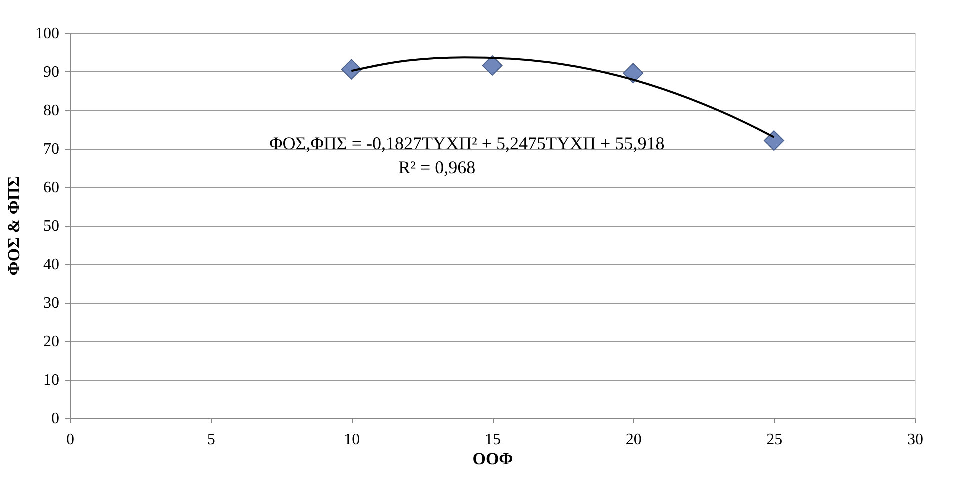 The image size is (979, 479). I want to click on y-tick-label: 20, so click(52, 342).